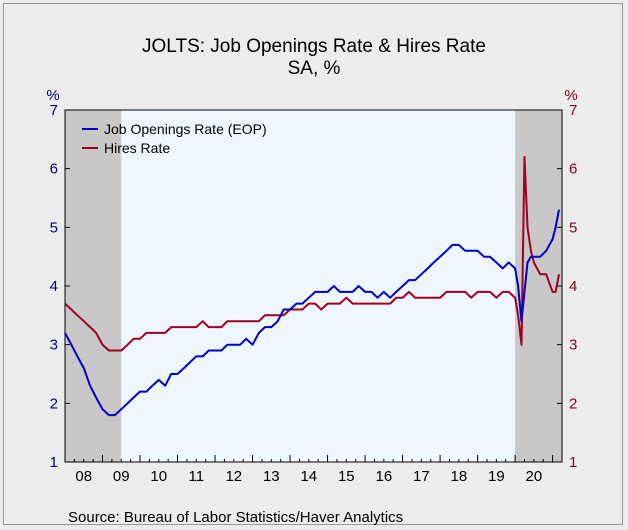  Describe the element at coordinates (54, 110) in the screenshot. I see `left-y-tick-label: 7` at that location.